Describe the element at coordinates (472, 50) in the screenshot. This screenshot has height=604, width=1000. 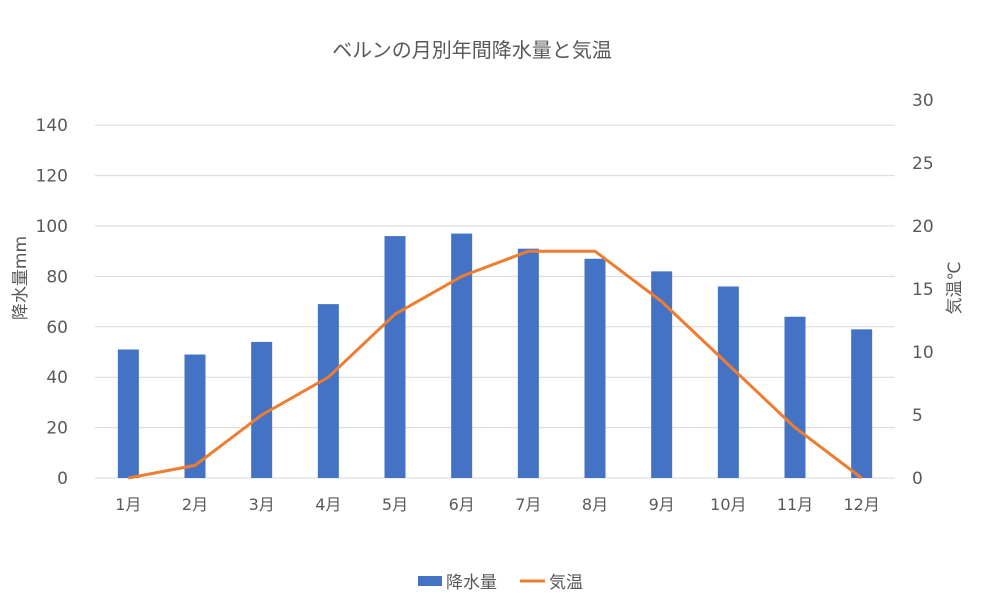
I see `chart-title: ベルンの月別年間降水量と気温` at that location.